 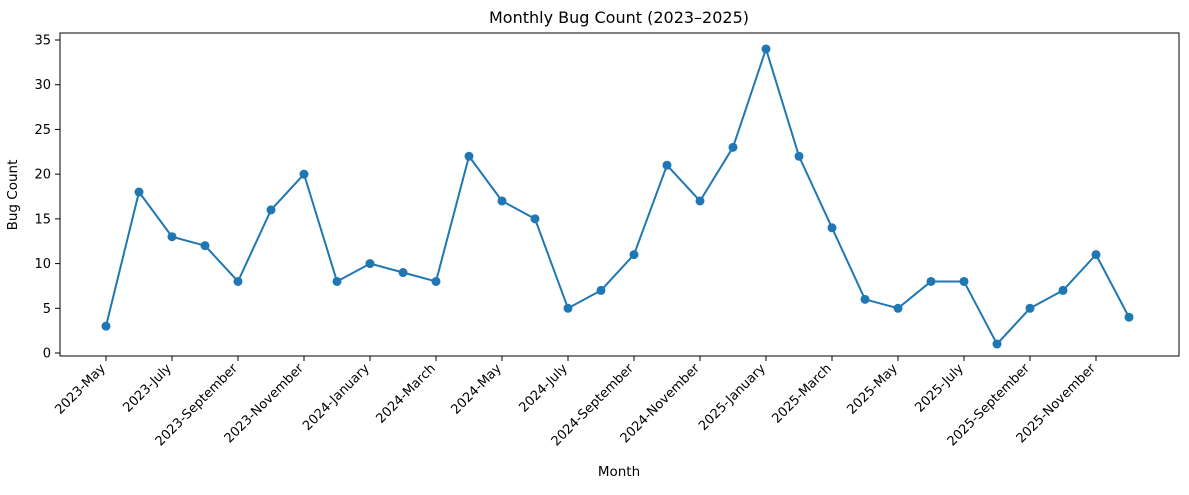 I want to click on x-tick-label: 2025-January, so click(x=732, y=397).